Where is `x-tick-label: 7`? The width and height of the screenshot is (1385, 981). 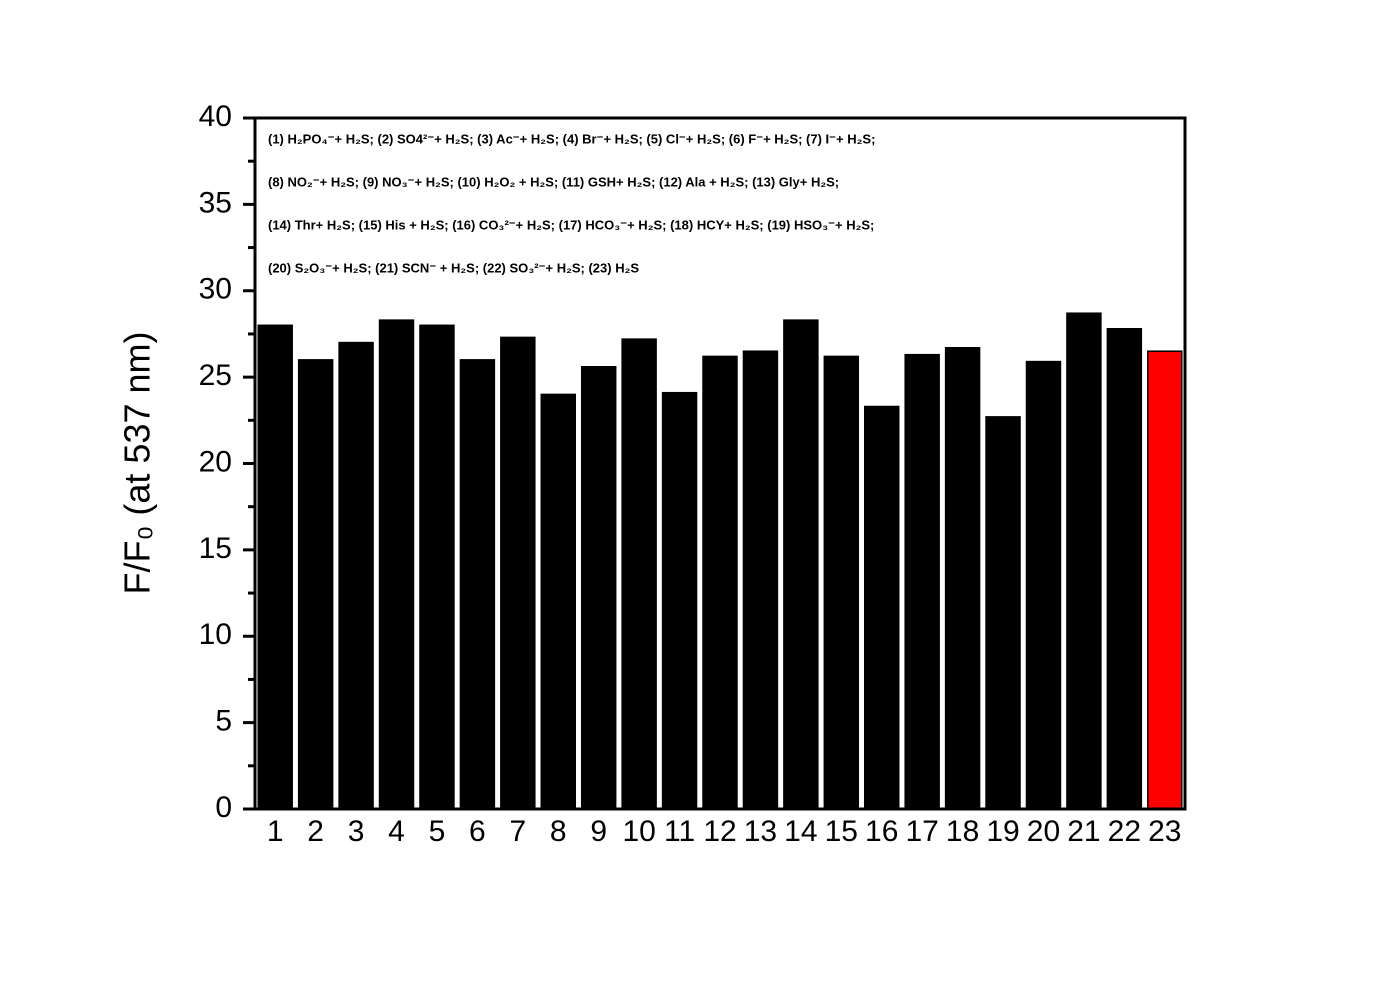
x-tick-label: 7 is located at coordinates (517, 831).